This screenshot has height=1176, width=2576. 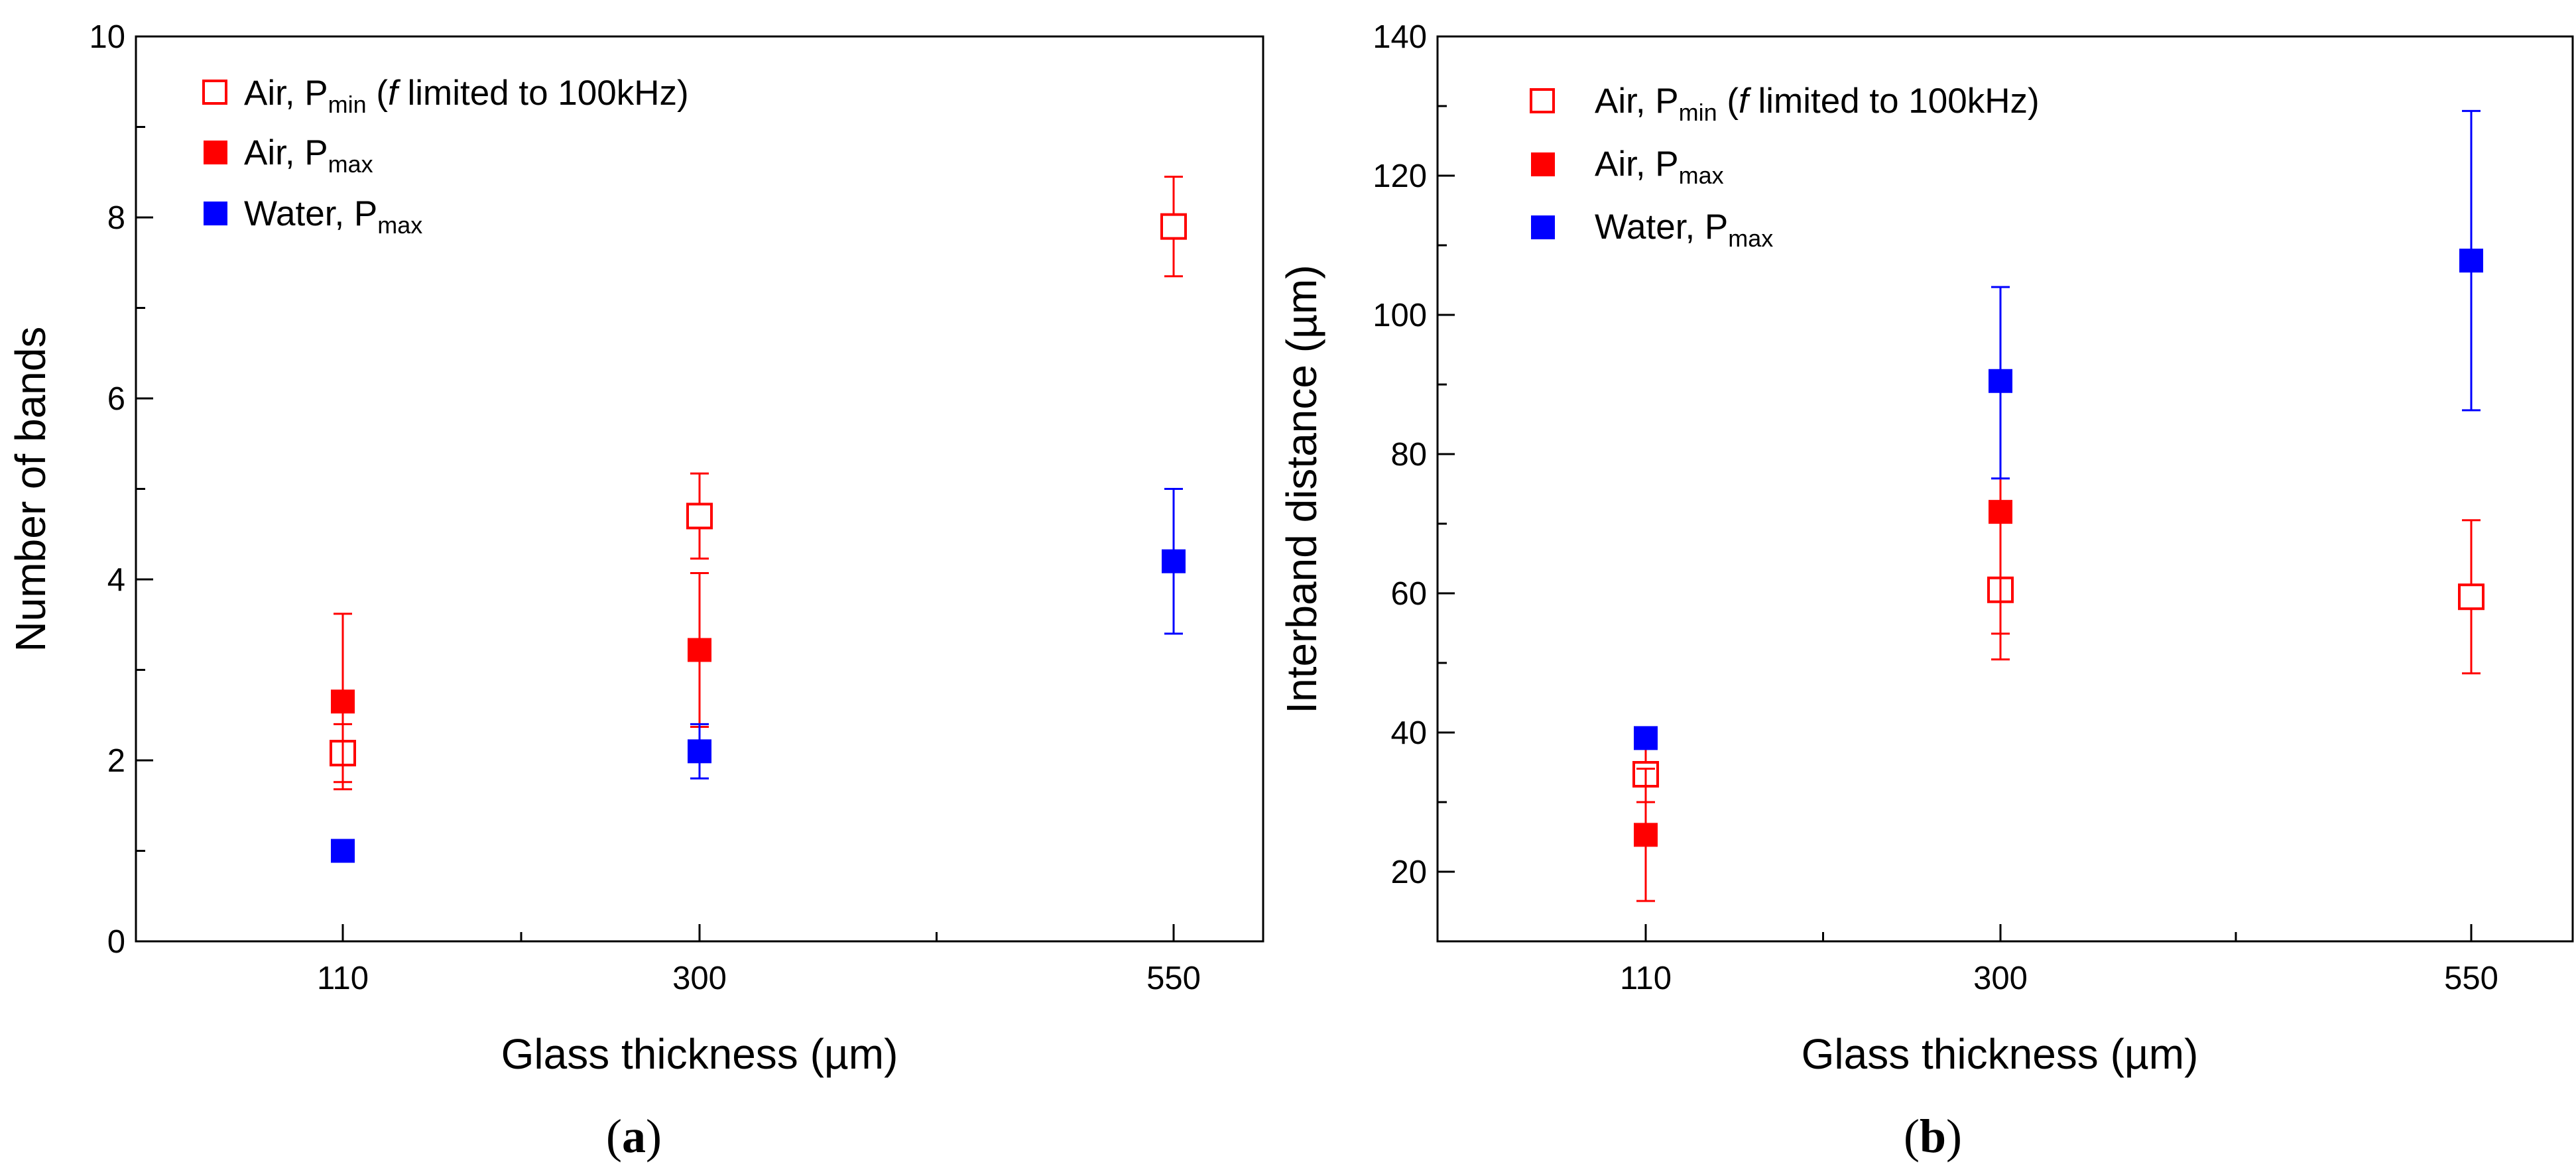 I want to click on x-tick-label-b-110: 110, so click(x=1646, y=978).